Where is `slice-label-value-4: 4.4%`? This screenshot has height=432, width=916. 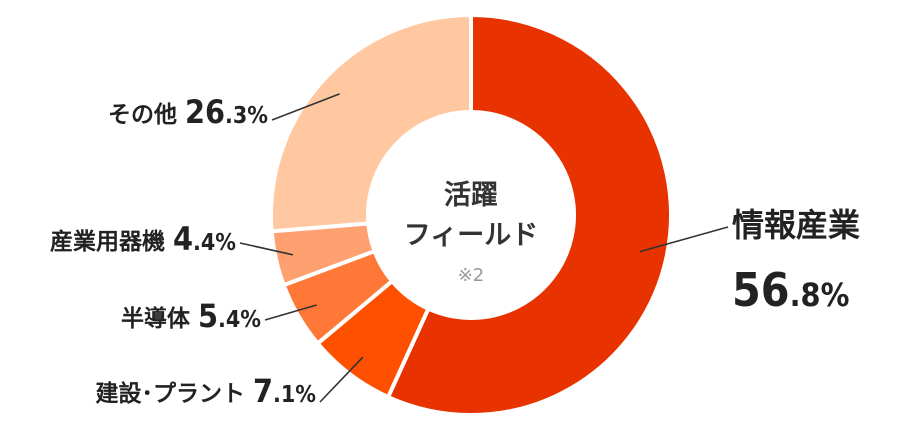 slice-label-value-4: 4.4% is located at coordinates (204, 239).